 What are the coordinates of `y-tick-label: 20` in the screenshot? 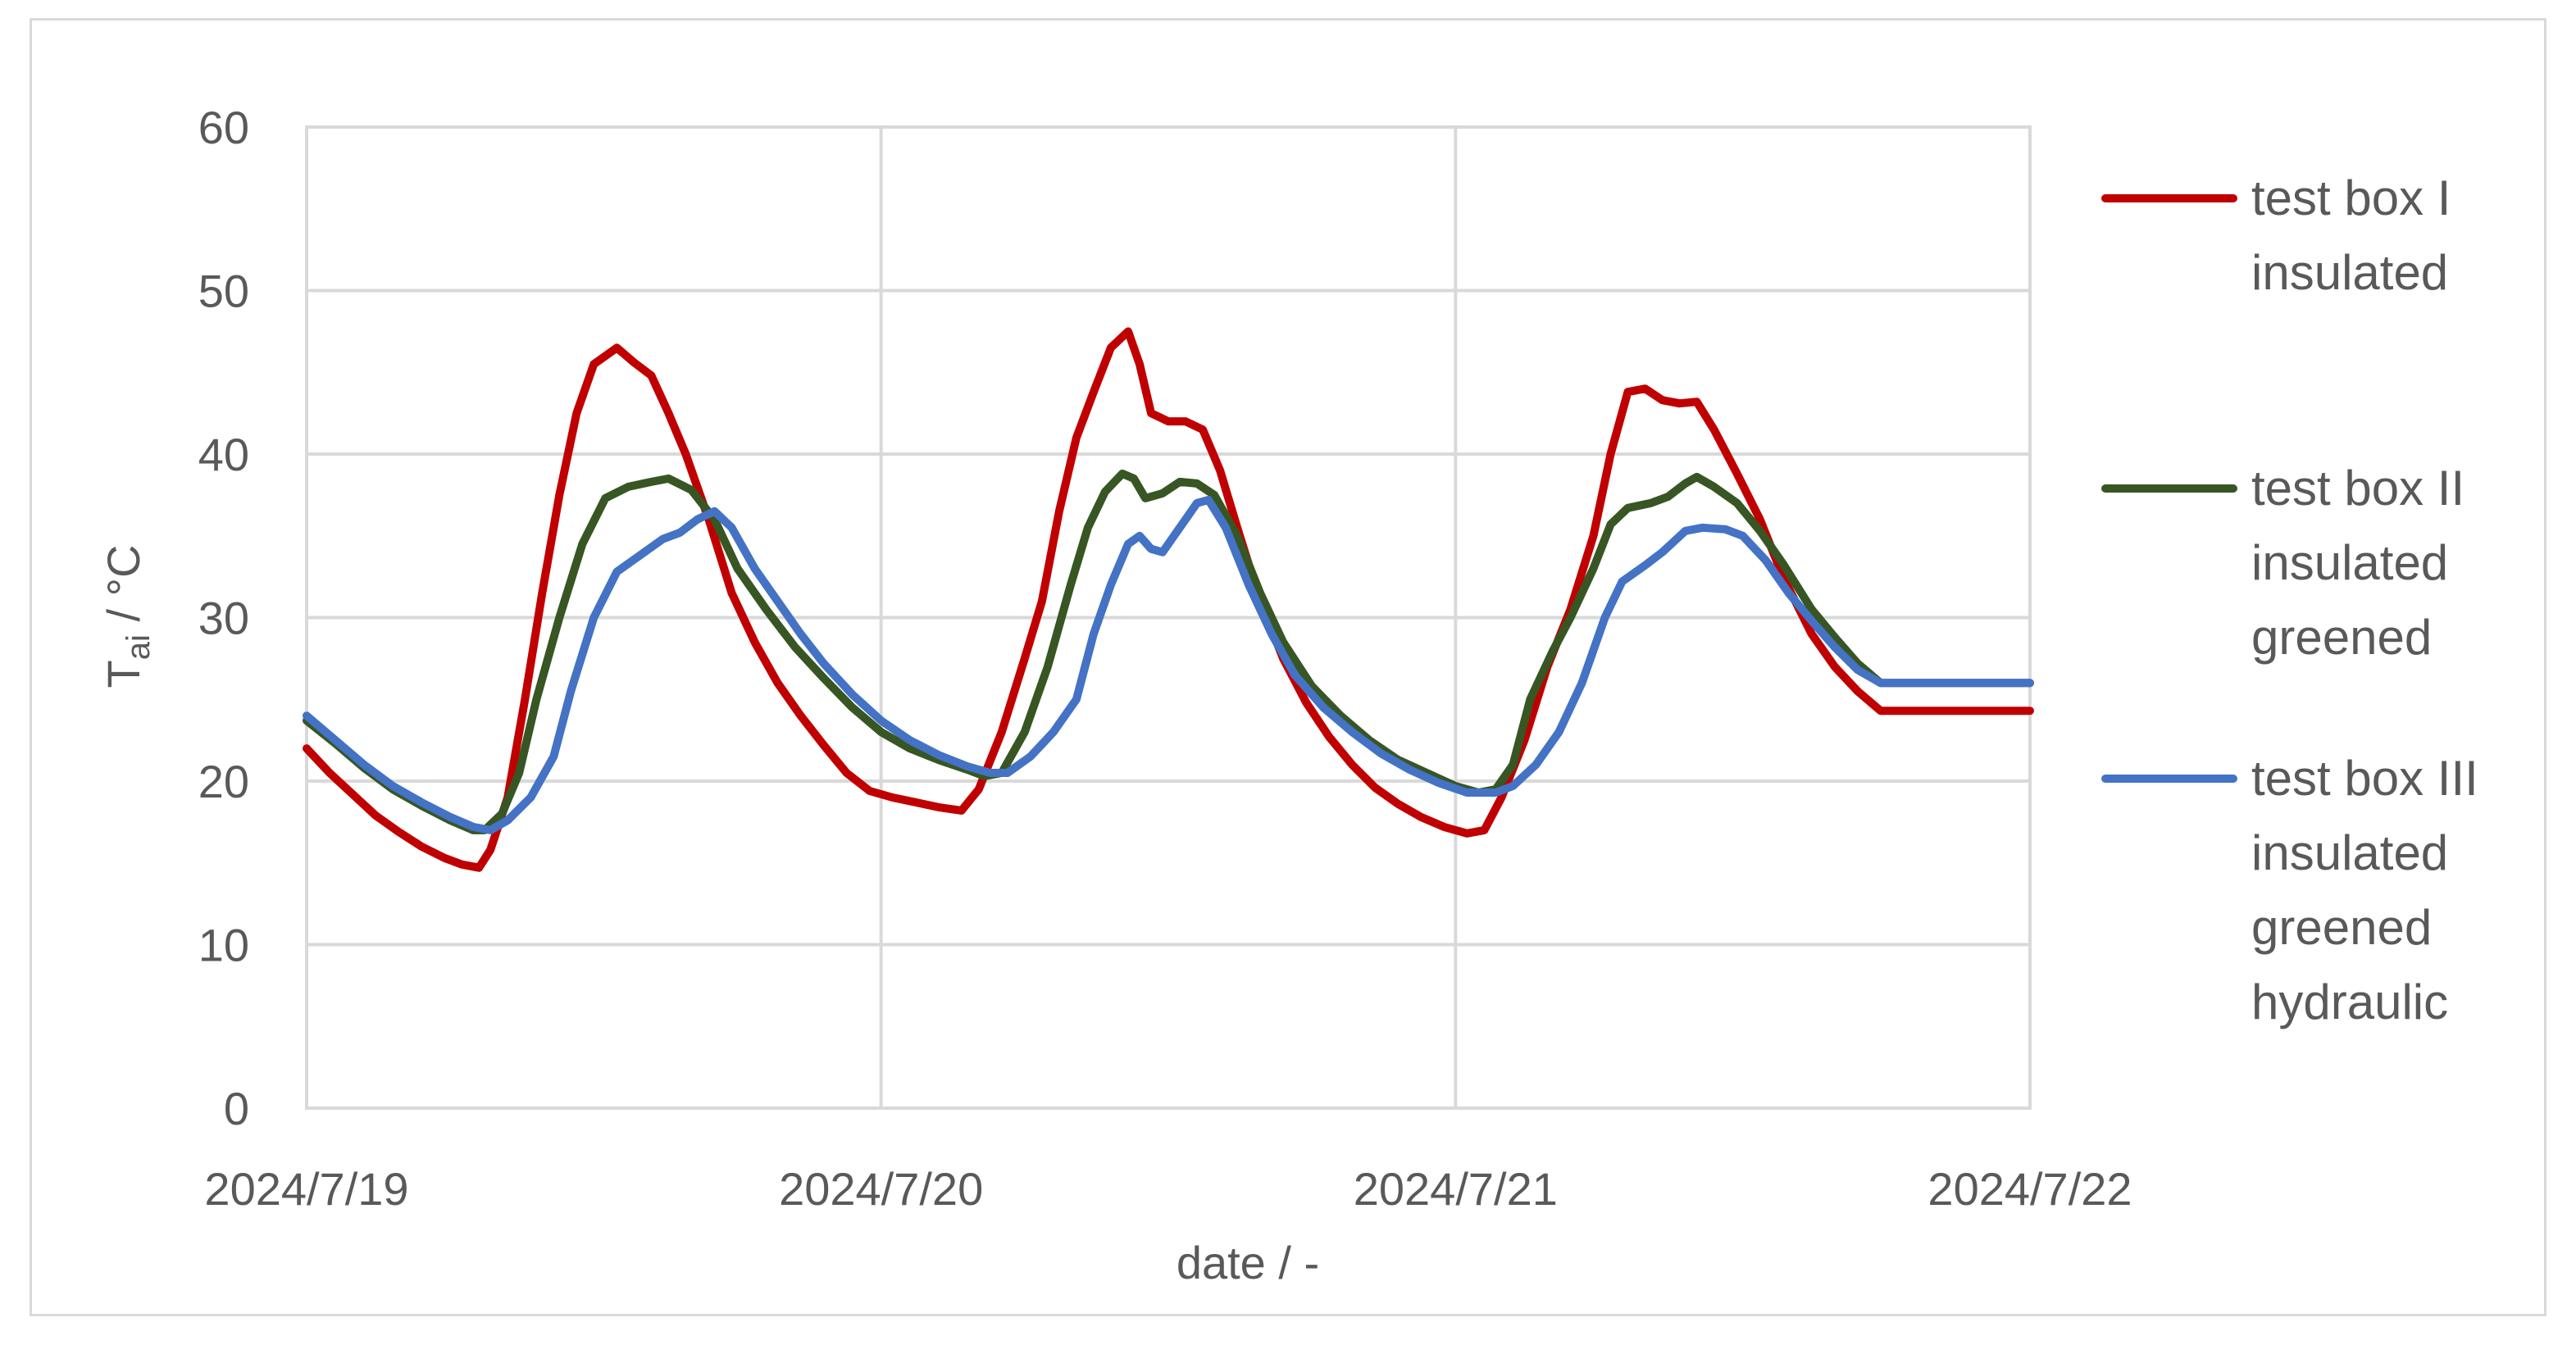 It's located at (223, 781).